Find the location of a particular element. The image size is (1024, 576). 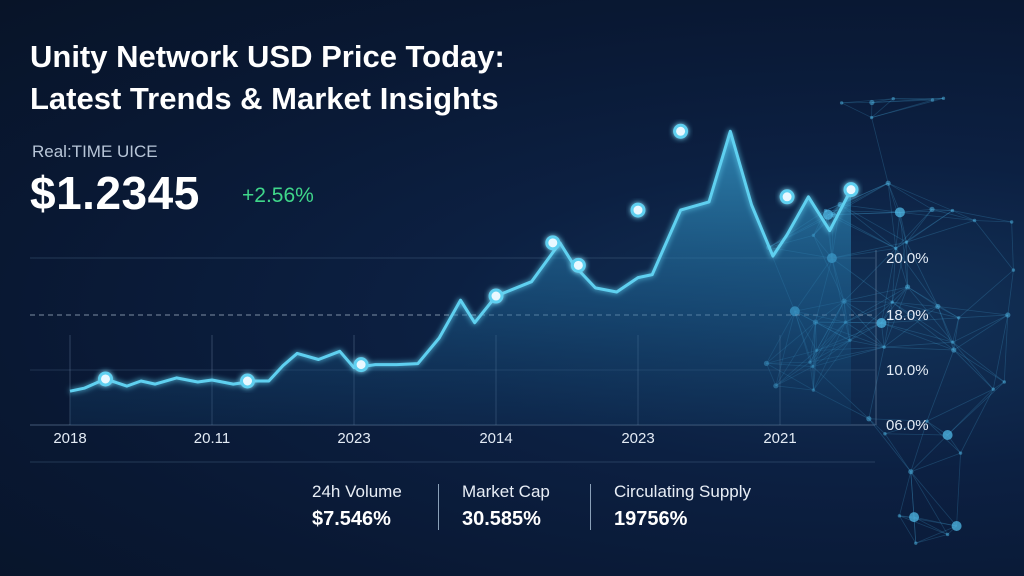

stat-market-cap-label: Market Cap is located at coordinates (506, 491).